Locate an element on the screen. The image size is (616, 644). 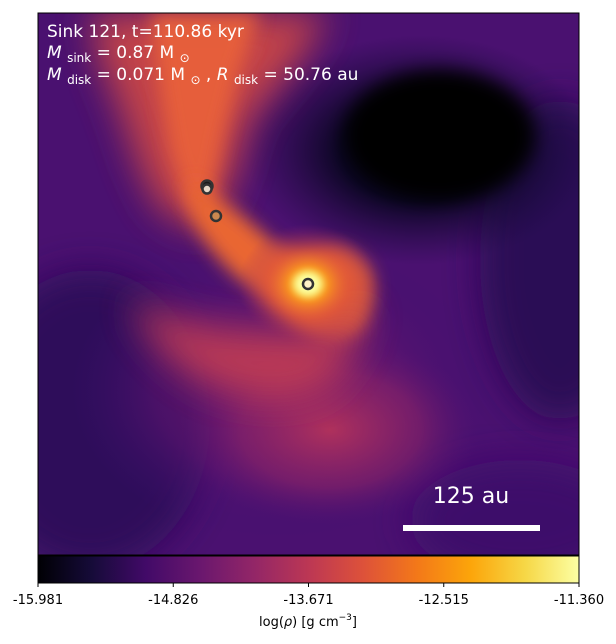
sink-marker-c is located at coordinates (216, 216).